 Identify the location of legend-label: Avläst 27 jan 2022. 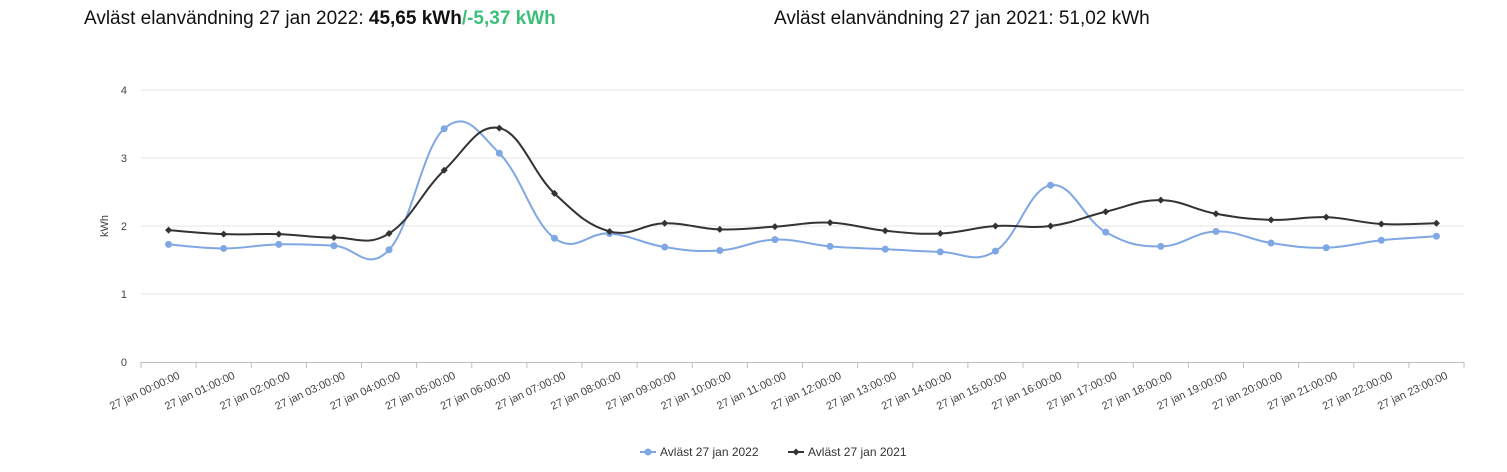
(709, 452).